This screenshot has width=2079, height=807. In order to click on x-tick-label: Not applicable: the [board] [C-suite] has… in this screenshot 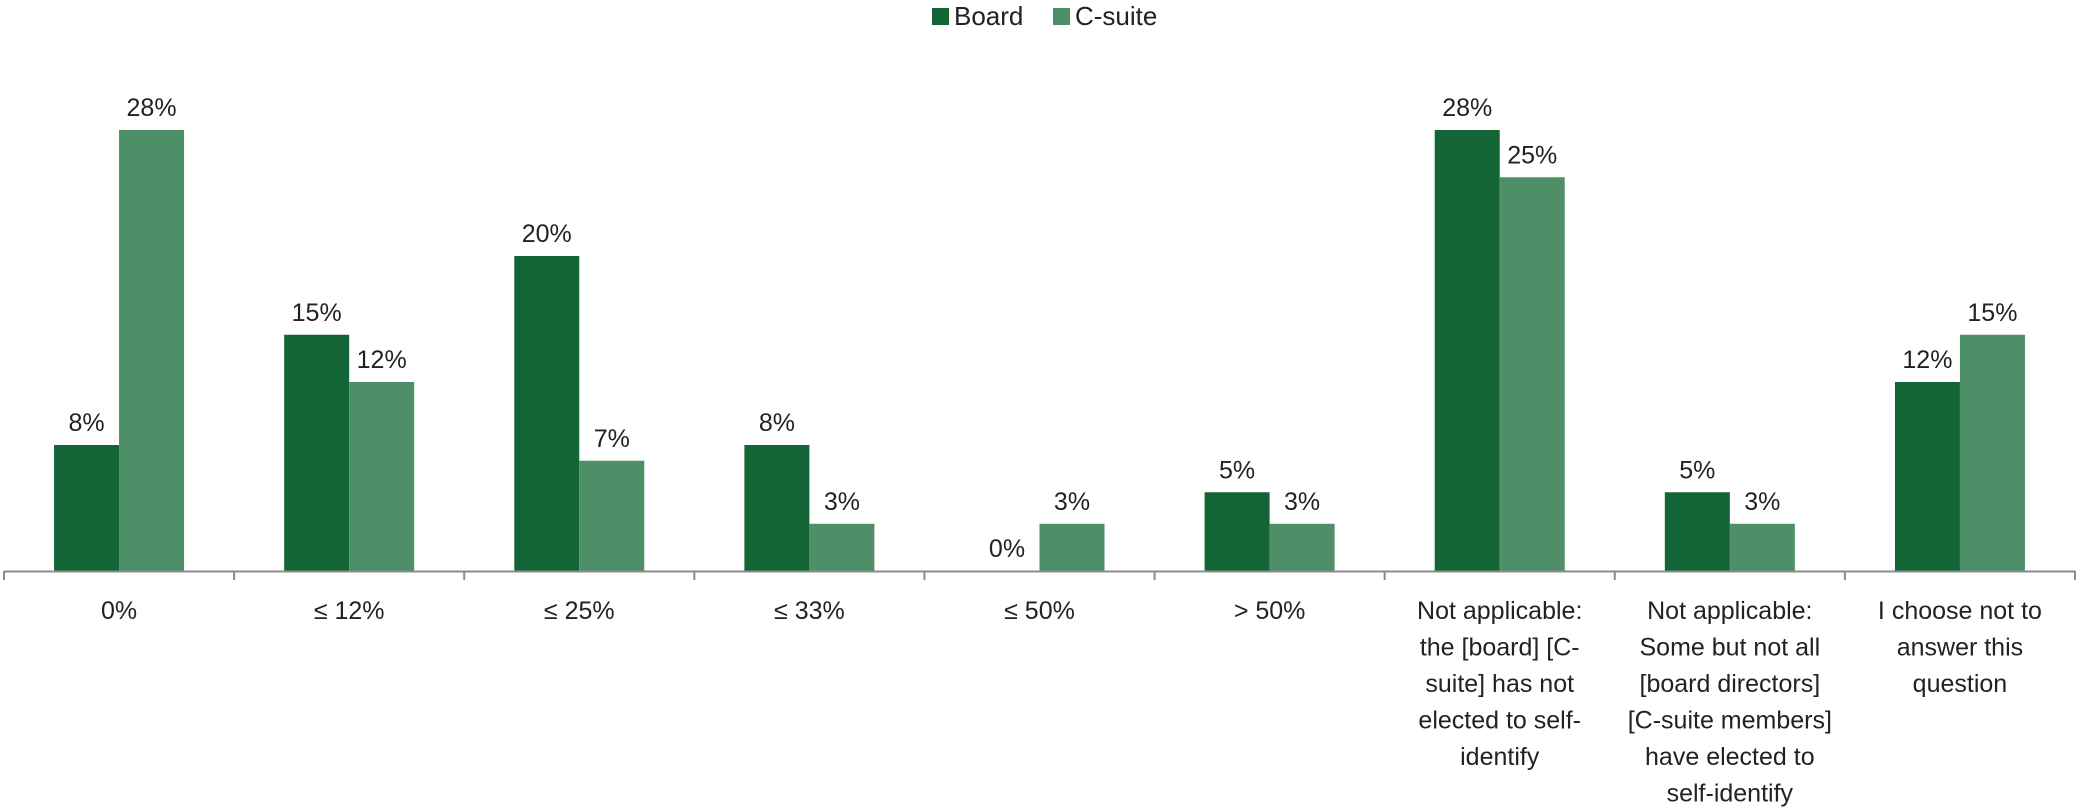, I will do `click(1499, 684)`.